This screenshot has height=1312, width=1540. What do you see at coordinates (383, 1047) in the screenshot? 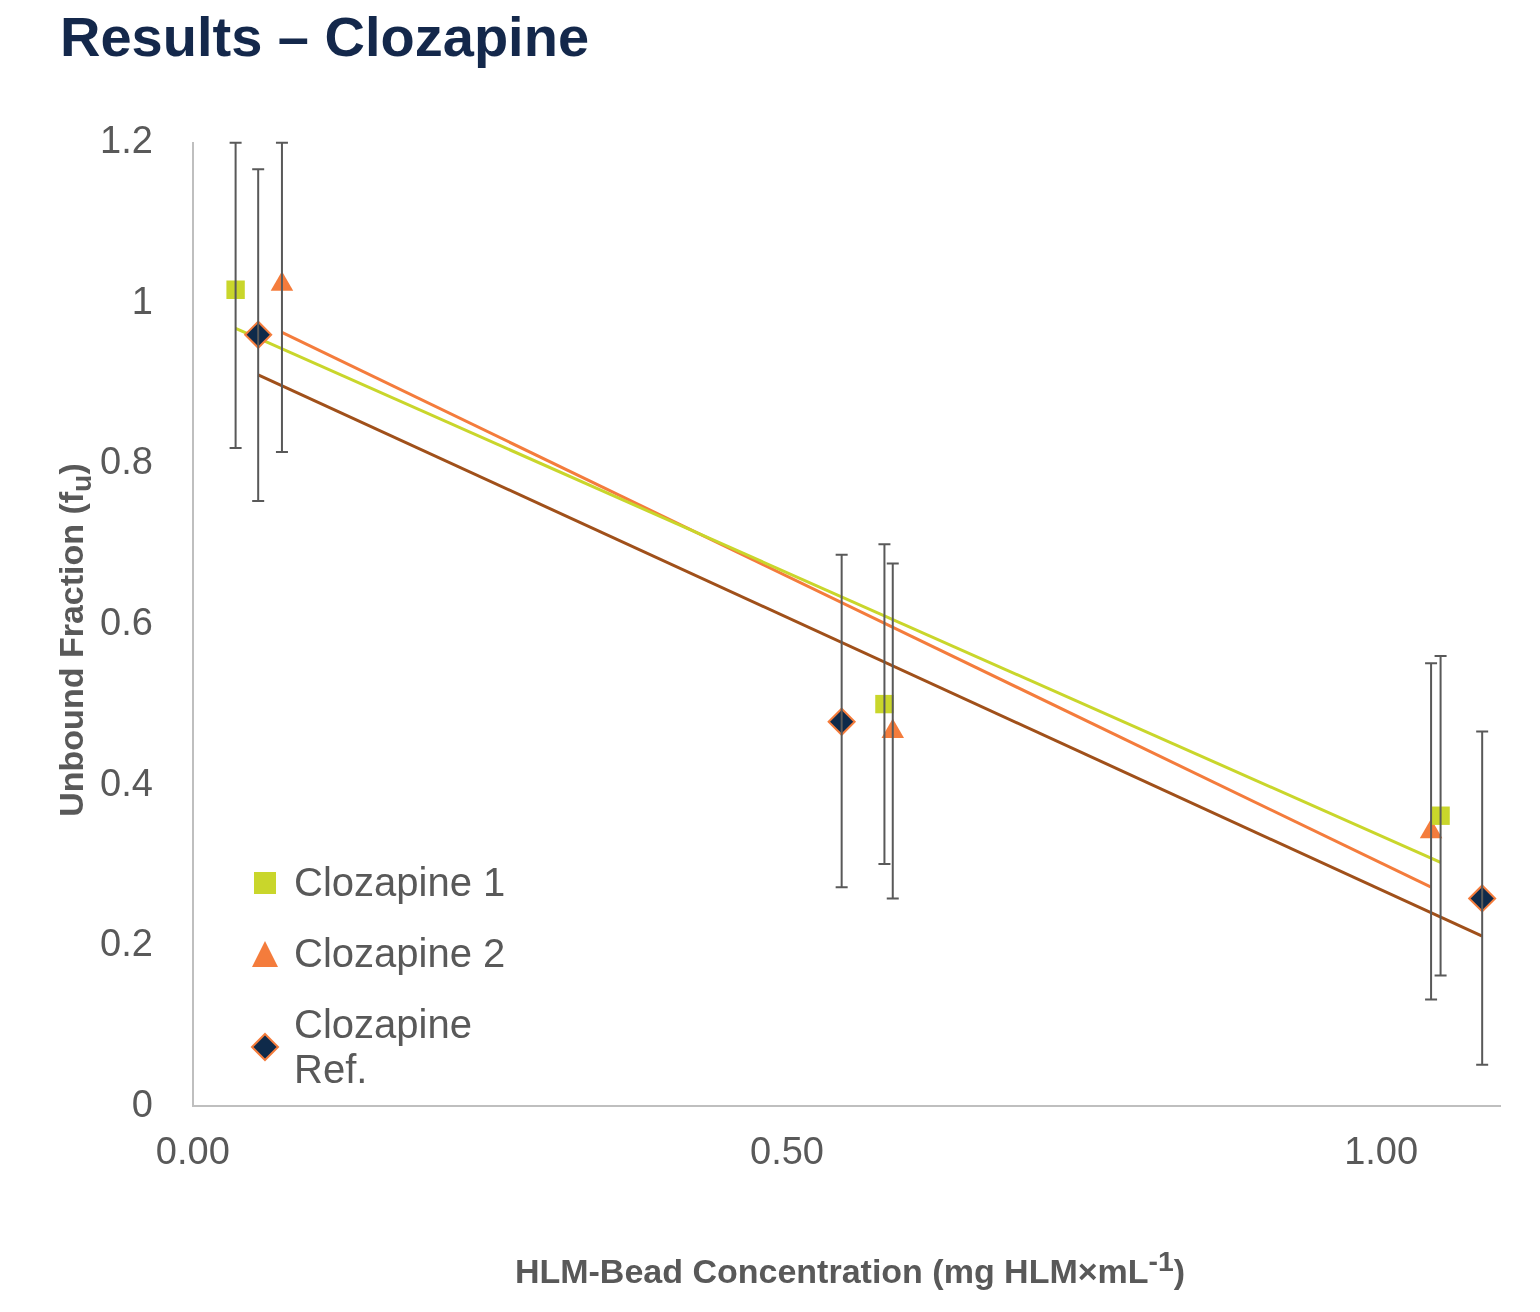
I see `legend-label: Clozapine Ref.` at bounding box center [383, 1047].